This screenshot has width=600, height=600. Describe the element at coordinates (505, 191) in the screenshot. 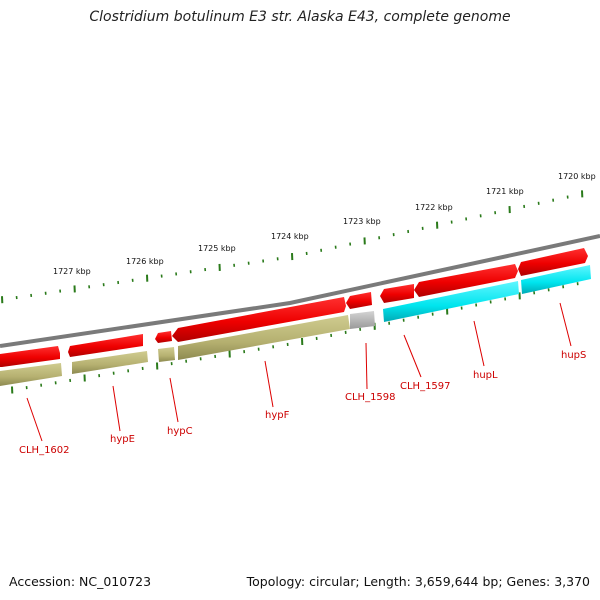

I see `ruler-label: 1721 kbp` at that location.